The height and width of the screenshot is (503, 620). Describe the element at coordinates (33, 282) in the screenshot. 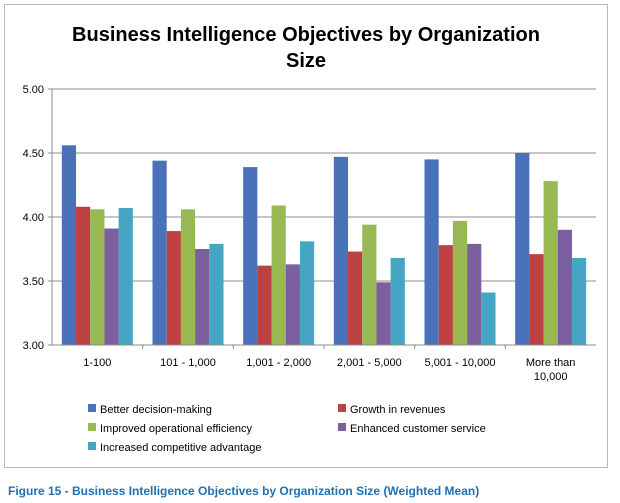

I see `y-tick-label: 3.50` at that location.